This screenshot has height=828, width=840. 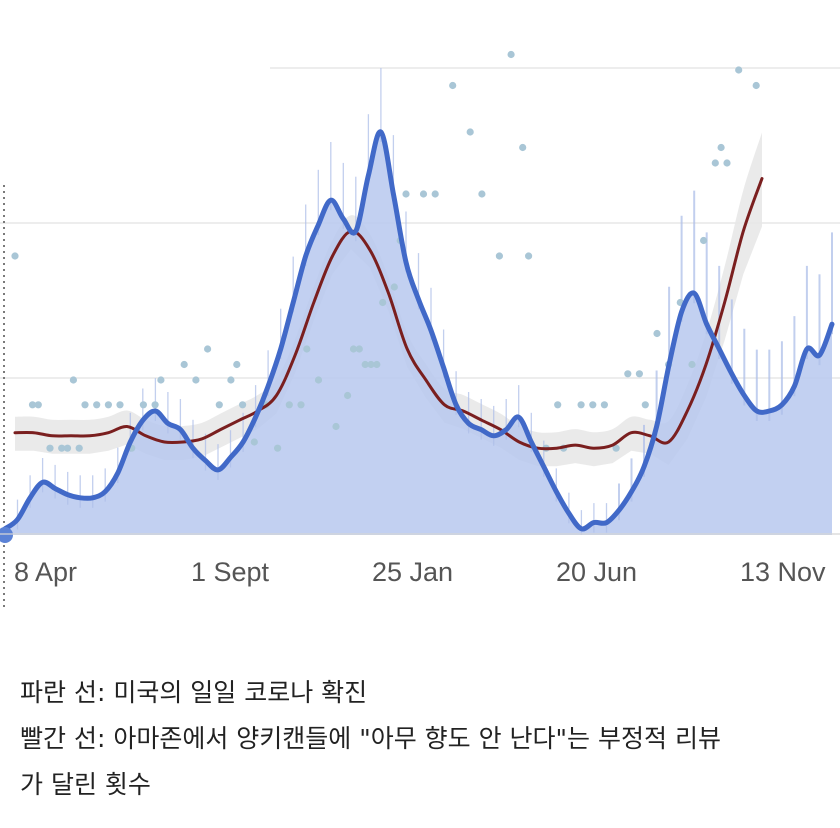 What do you see at coordinates (412, 572) in the screenshot?
I see `x-tick-label: 25 Jan` at bounding box center [412, 572].